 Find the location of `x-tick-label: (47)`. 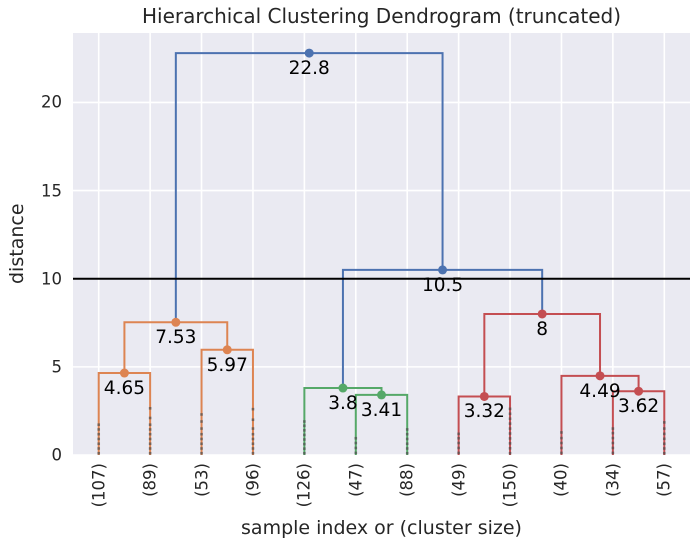

x-tick-label: (47) is located at coordinates (356, 480).